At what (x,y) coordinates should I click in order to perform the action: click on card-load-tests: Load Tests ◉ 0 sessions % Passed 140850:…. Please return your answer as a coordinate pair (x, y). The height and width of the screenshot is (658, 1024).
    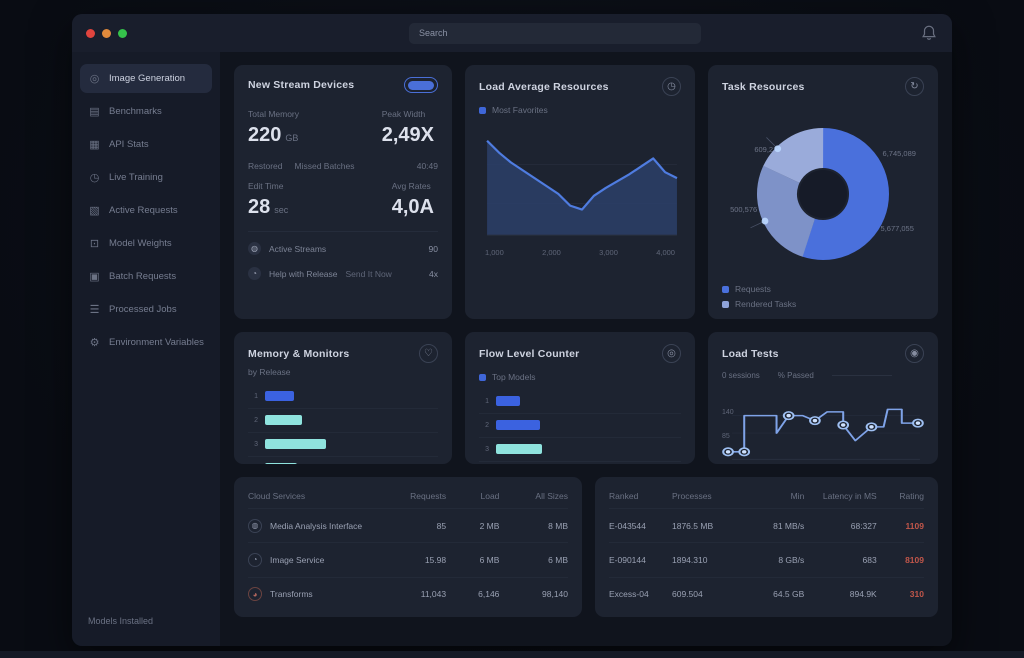
    Looking at the image, I should click on (823, 398).